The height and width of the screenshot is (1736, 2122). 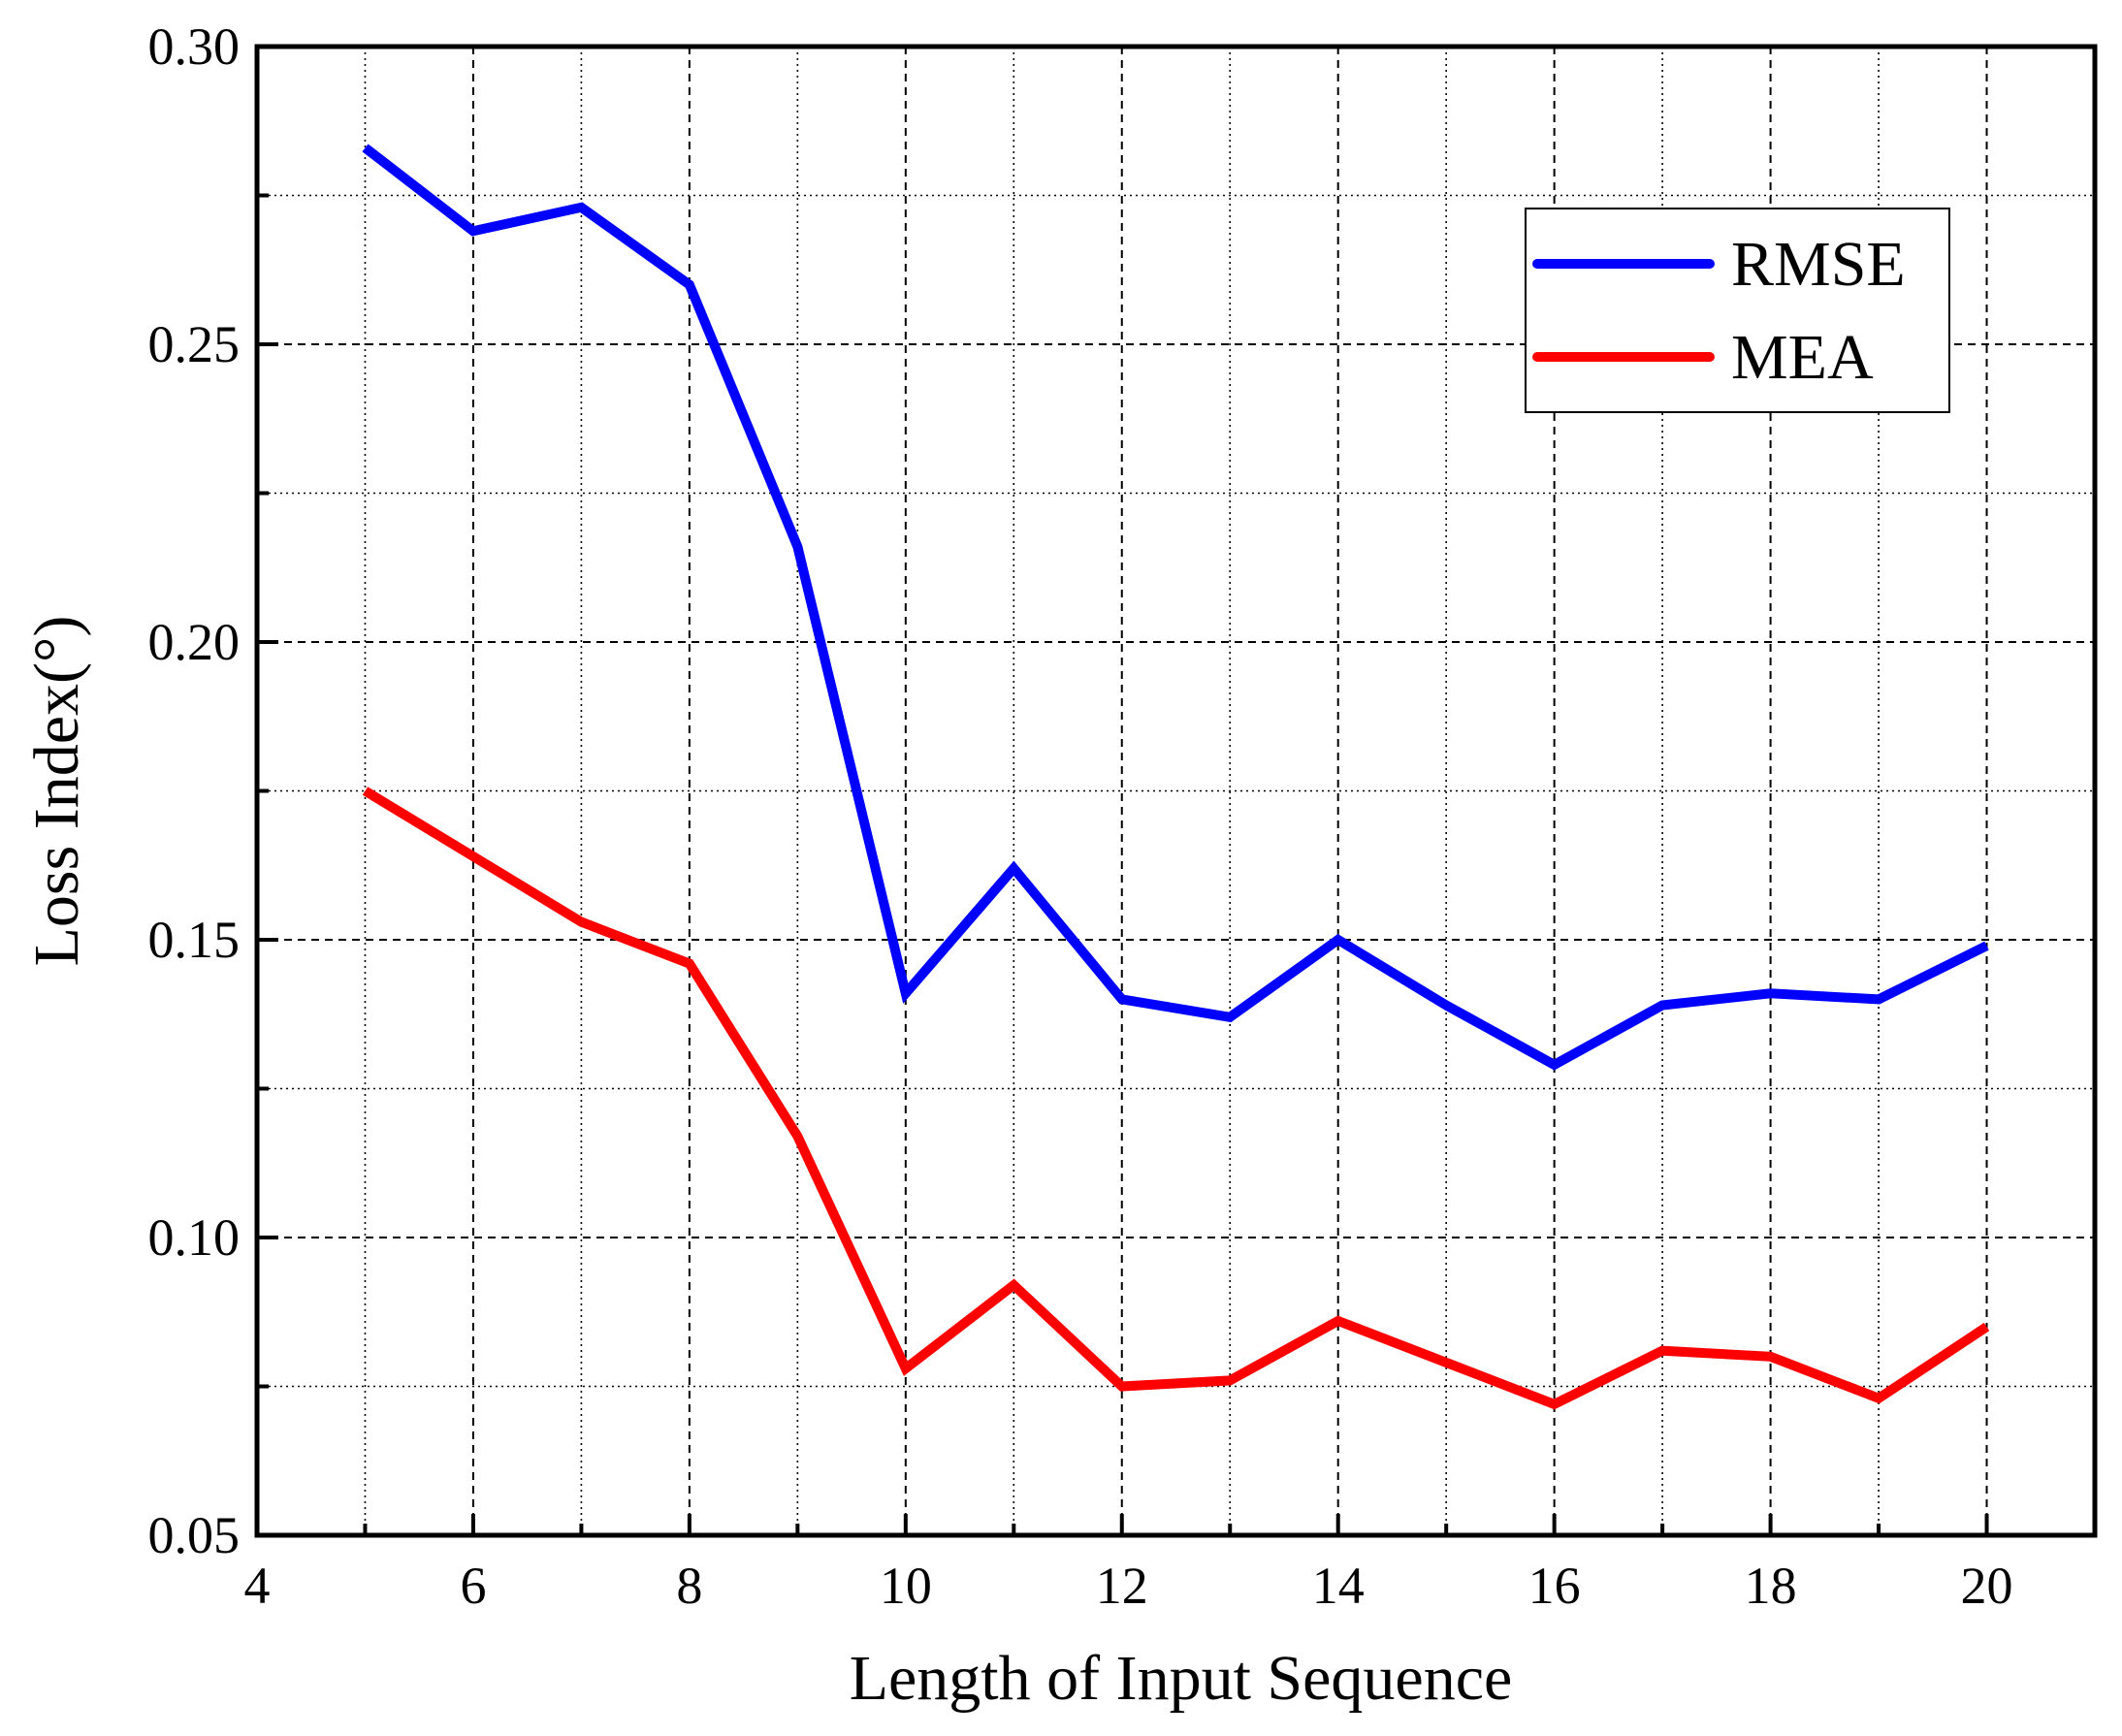 What do you see at coordinates (56, 791) in the screenshot?
I see `y-axis-title: Loss Index(°)` at bounding box center [56, 791].